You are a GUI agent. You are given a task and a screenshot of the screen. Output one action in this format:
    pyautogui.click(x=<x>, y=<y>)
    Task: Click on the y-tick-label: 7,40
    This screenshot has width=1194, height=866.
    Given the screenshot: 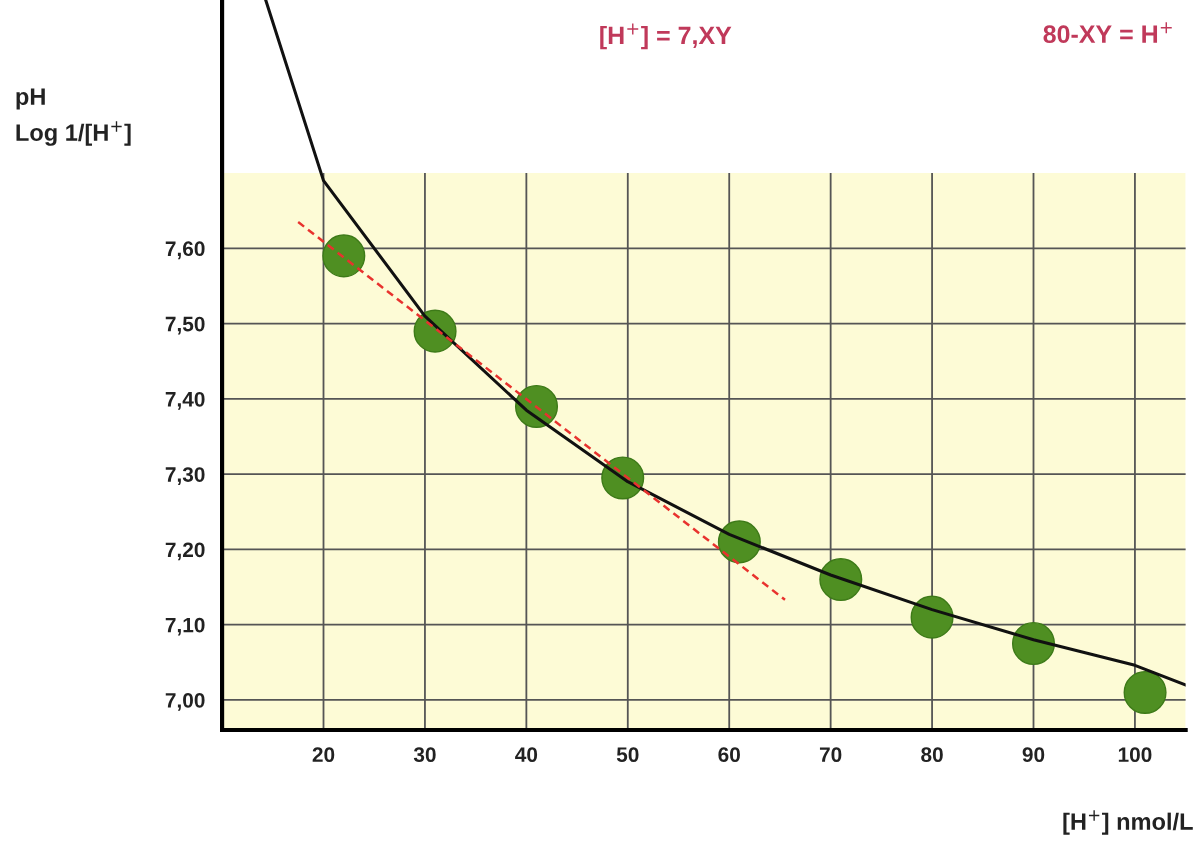 What is the action you would take?
    pyautogui.click(x=185, y=400)
    